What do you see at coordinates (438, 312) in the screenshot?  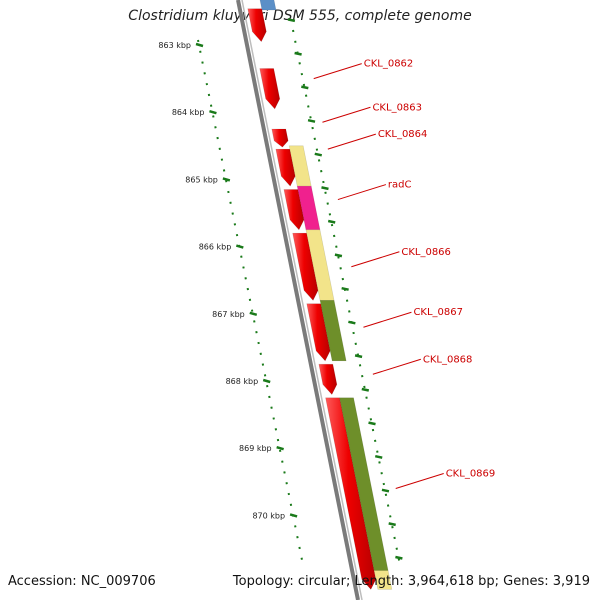 I see `gene-label: CKL_0867` at bounding box center [438, 312].